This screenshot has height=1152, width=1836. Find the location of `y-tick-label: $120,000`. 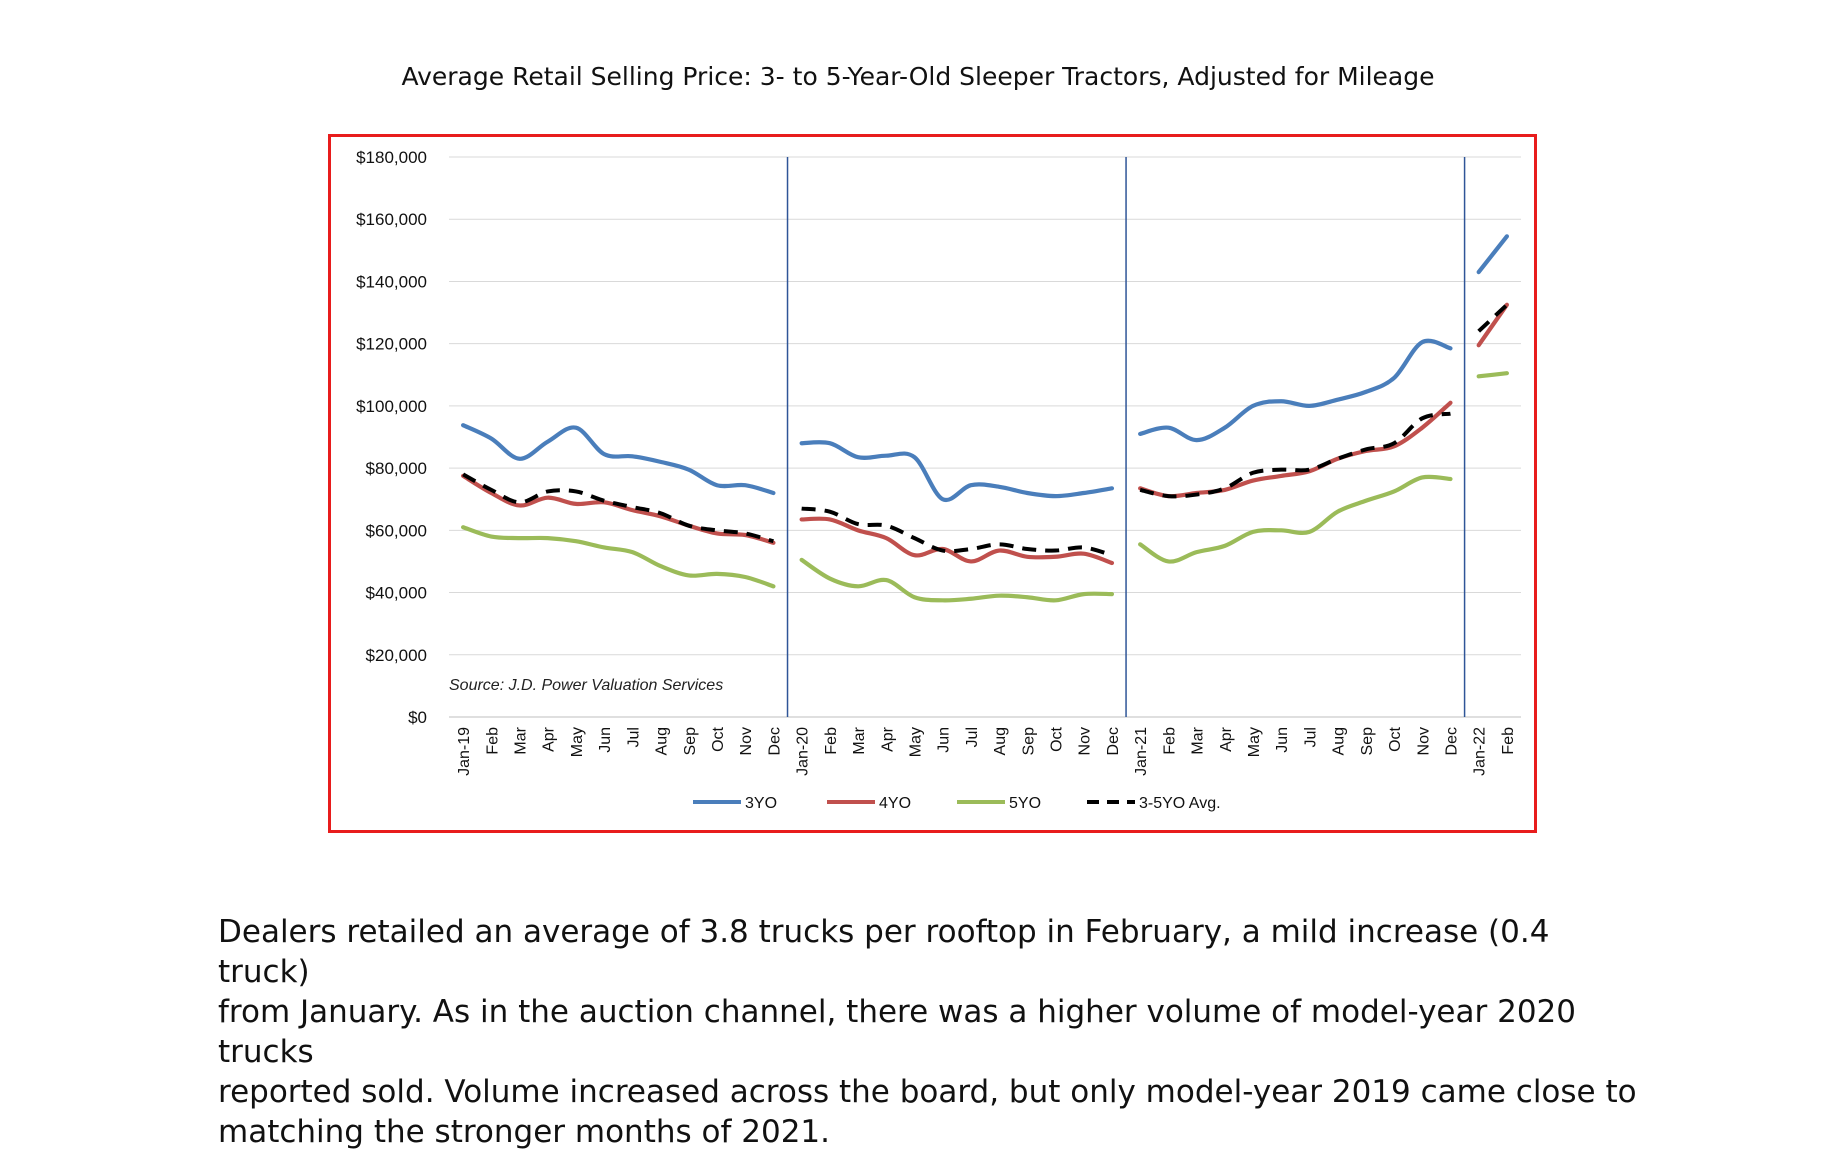

y-tick-label: $120,000 is located at coordinates (391, 344).